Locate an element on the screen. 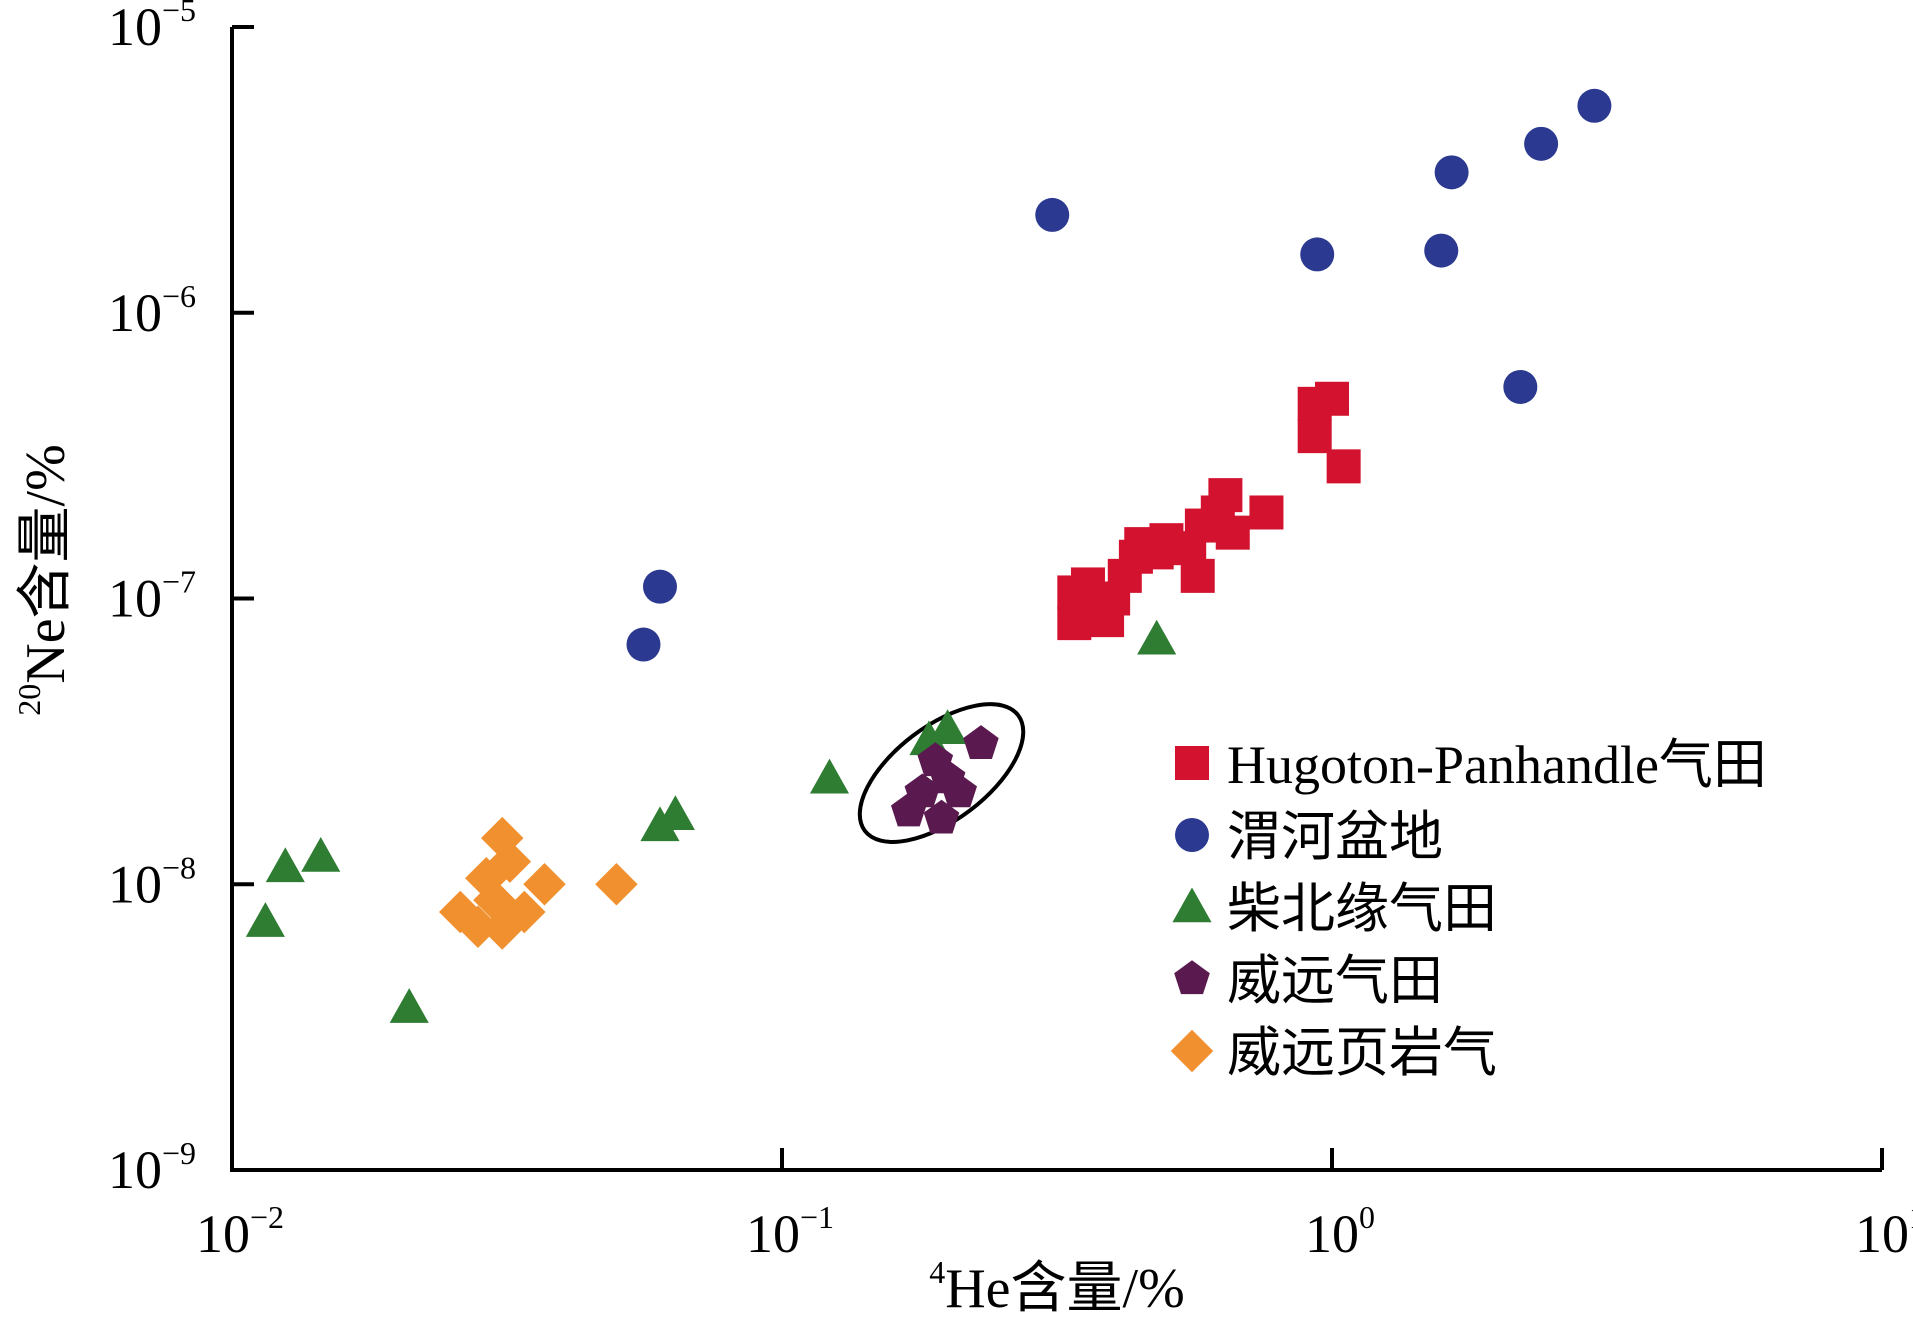 The width and height of the screenshot is (1913, 1320). legend-label: 渭河盆地 is located at coordinates (1335, 837).